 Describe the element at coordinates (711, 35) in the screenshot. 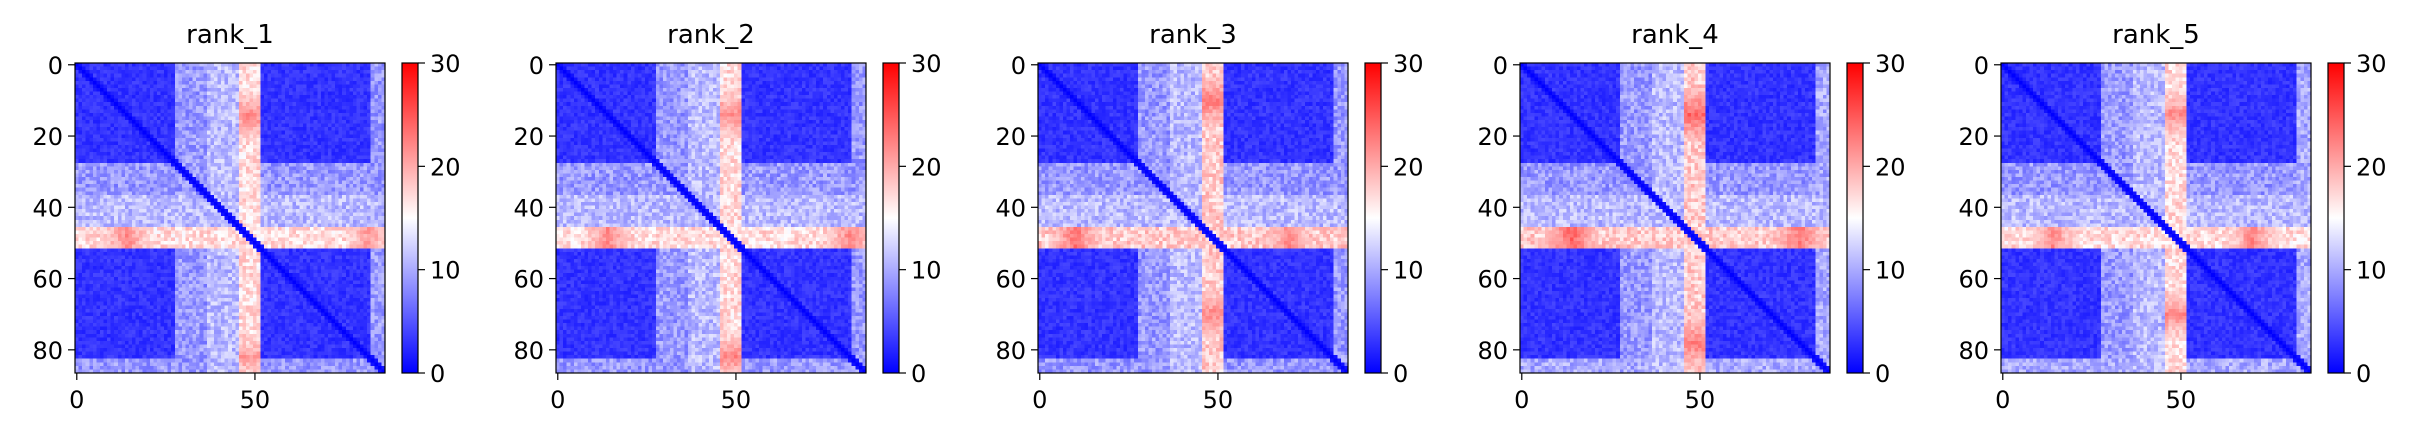

I see `panel-title: rank_2` at that location.